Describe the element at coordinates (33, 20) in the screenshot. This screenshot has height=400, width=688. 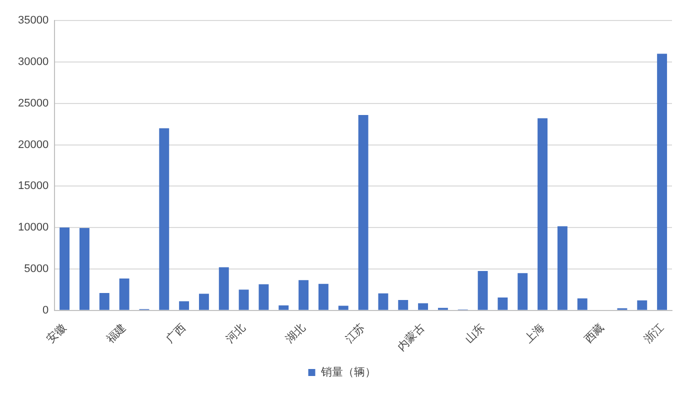
I see `y-tick-label: 35000` at that location.